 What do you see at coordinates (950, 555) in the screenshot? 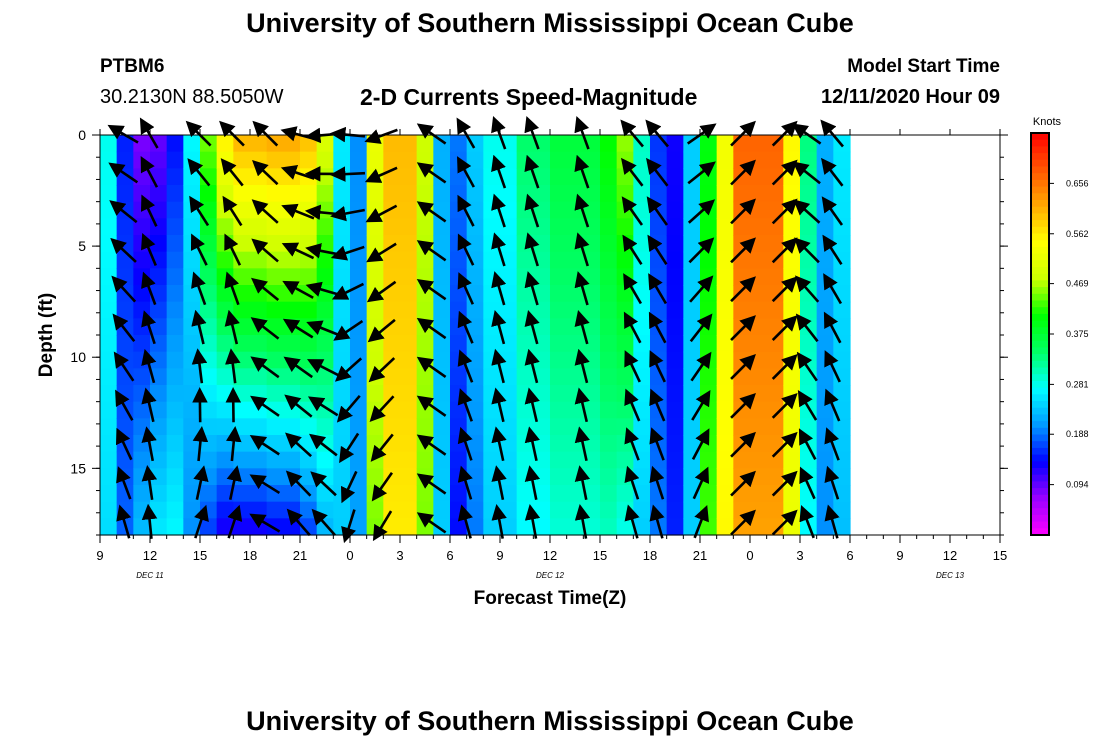
I see `x-tick-label: 12` at bounding box center [950, 555].